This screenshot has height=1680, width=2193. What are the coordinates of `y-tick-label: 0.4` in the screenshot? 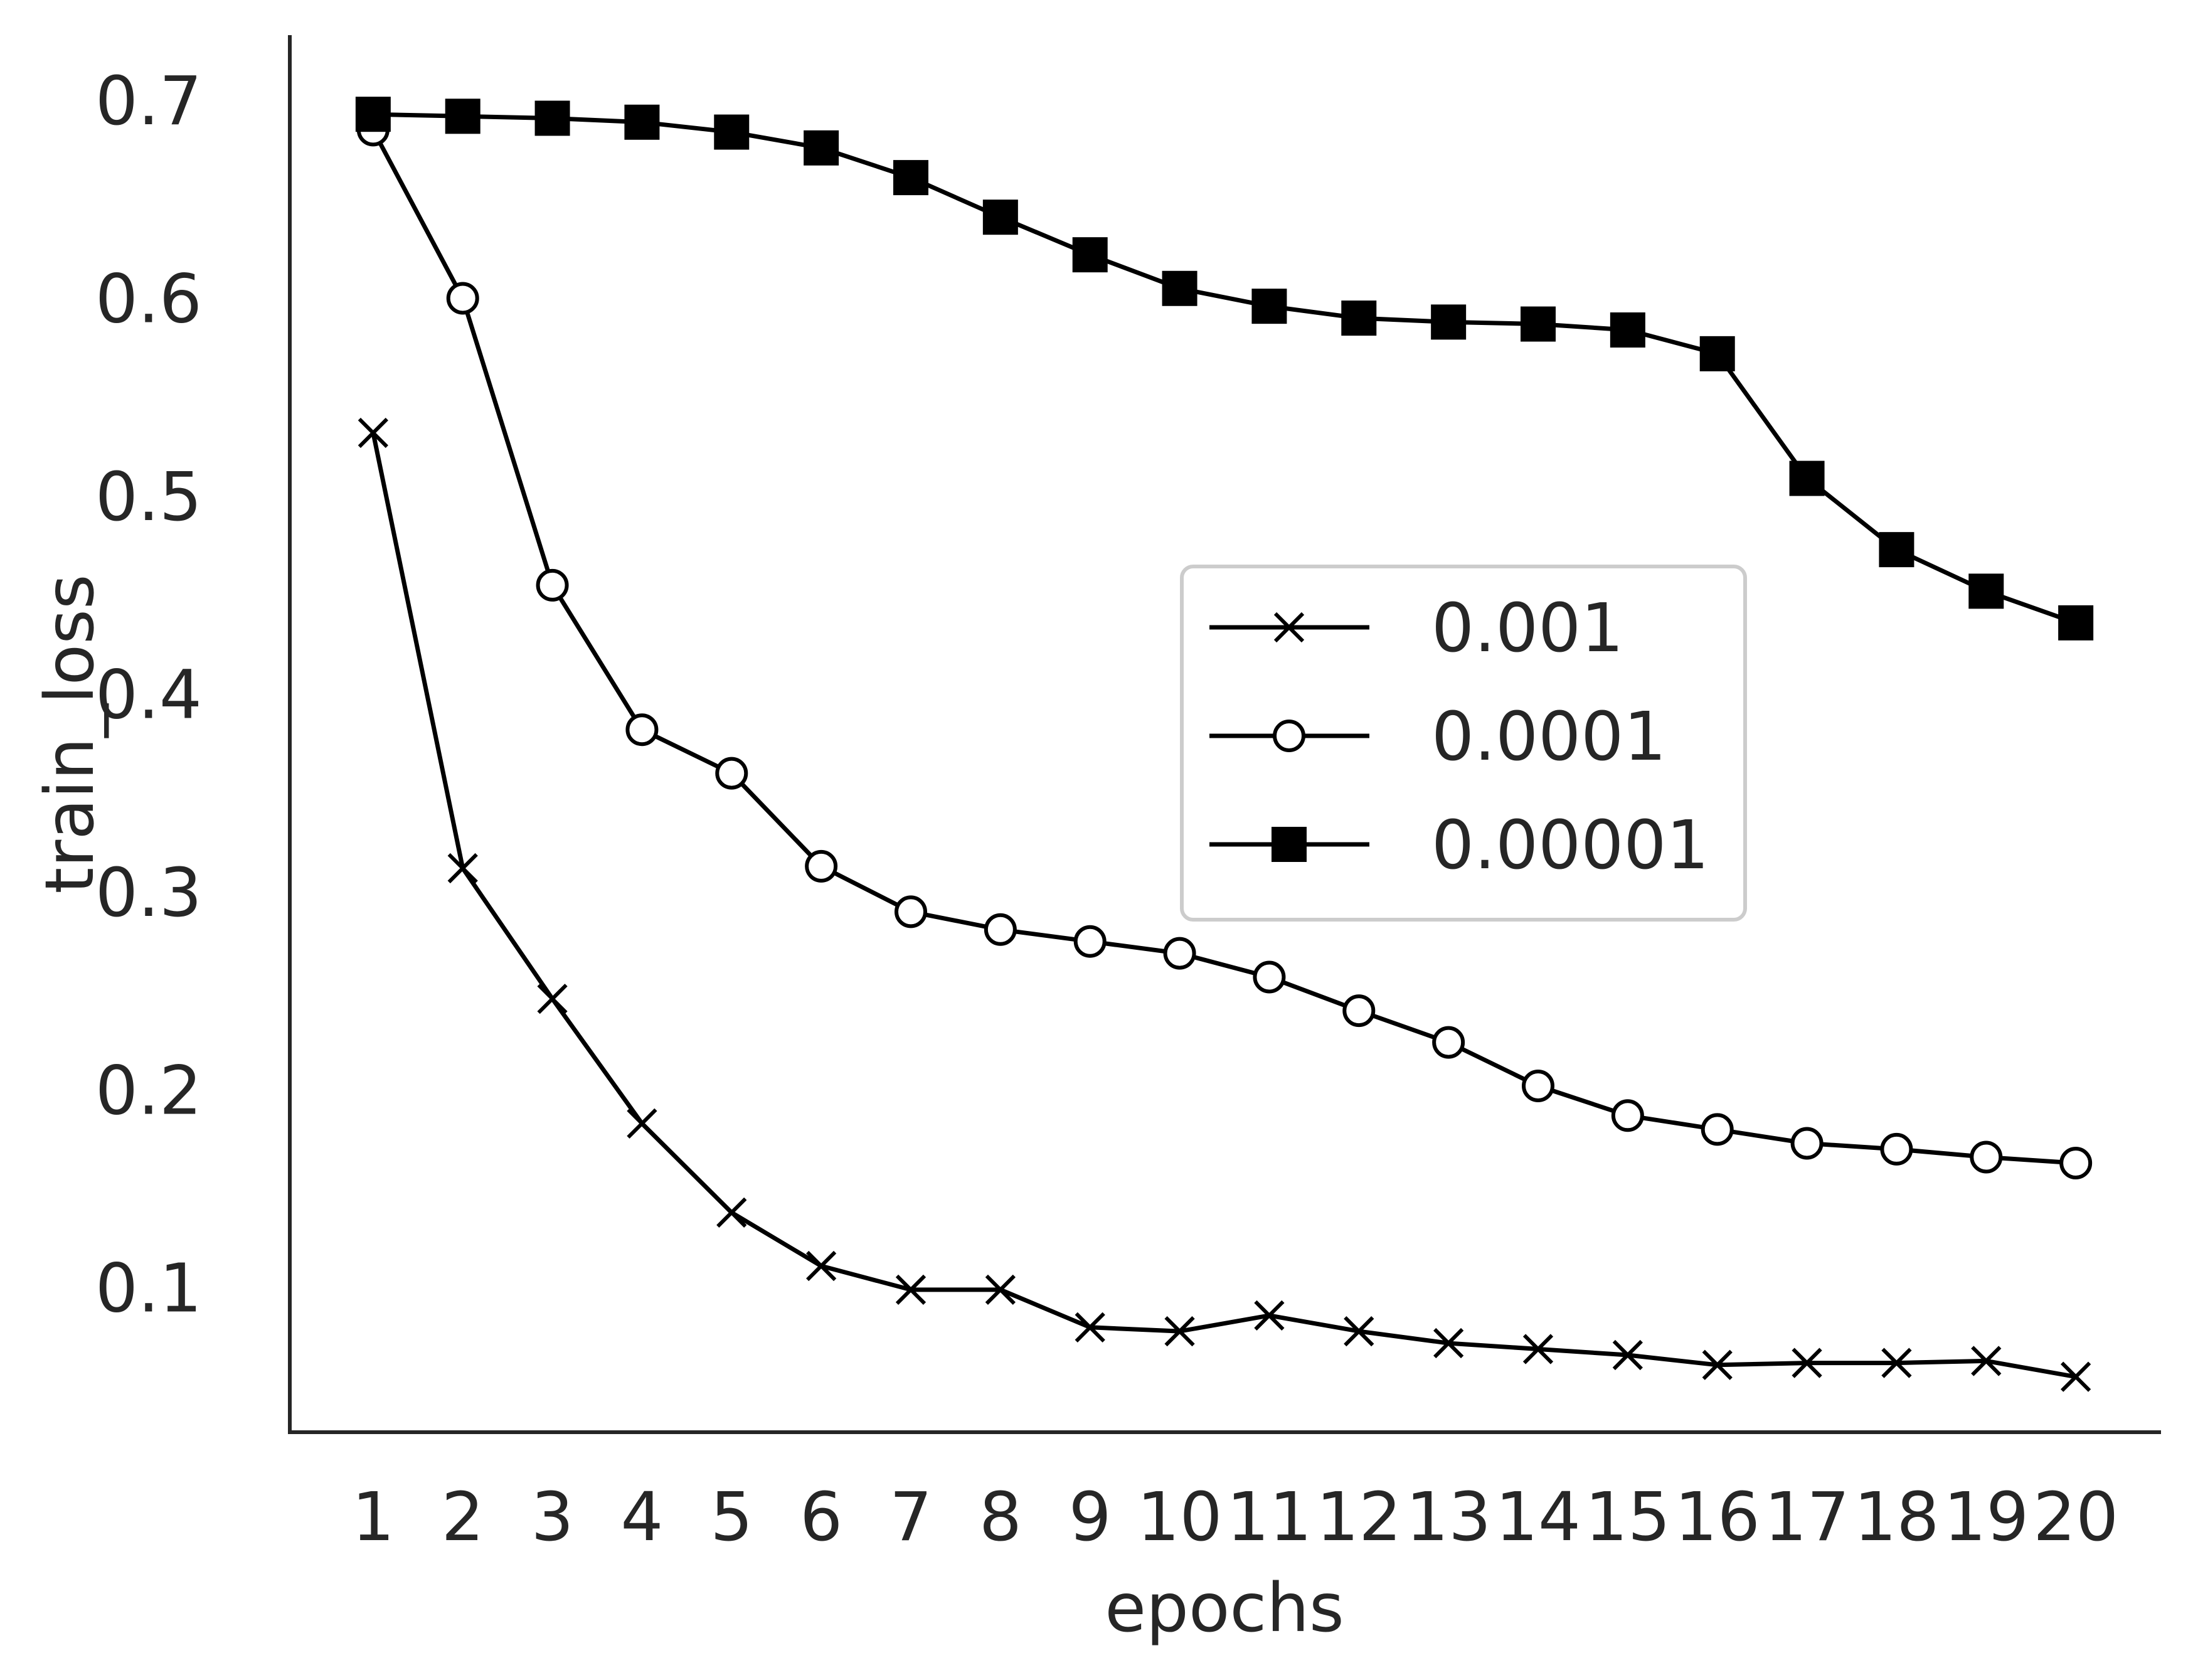 It's located at (148, 695).